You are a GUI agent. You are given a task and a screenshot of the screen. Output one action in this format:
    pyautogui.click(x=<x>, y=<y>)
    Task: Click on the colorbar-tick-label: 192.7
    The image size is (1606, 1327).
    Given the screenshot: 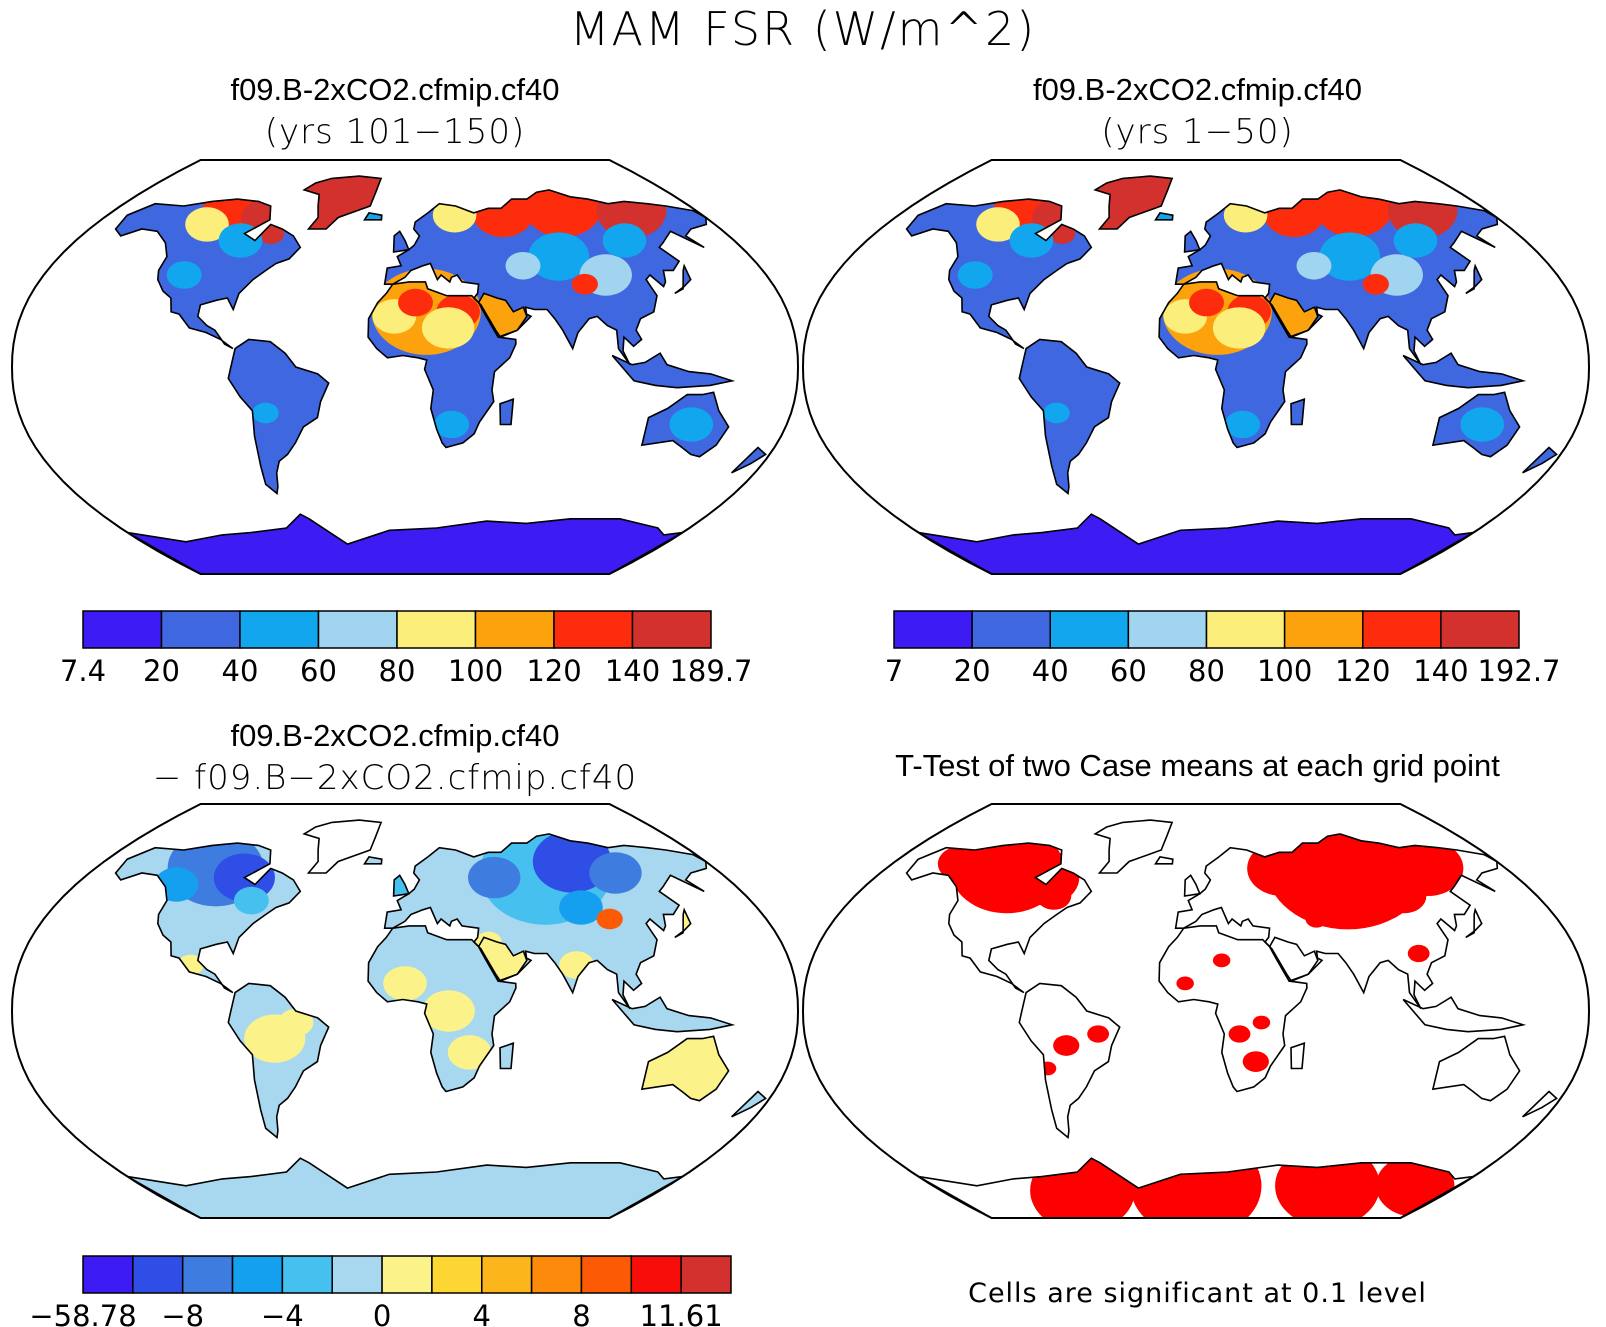 What is the action you would take?
    pyautogui.click(x=1518, y=671)
    